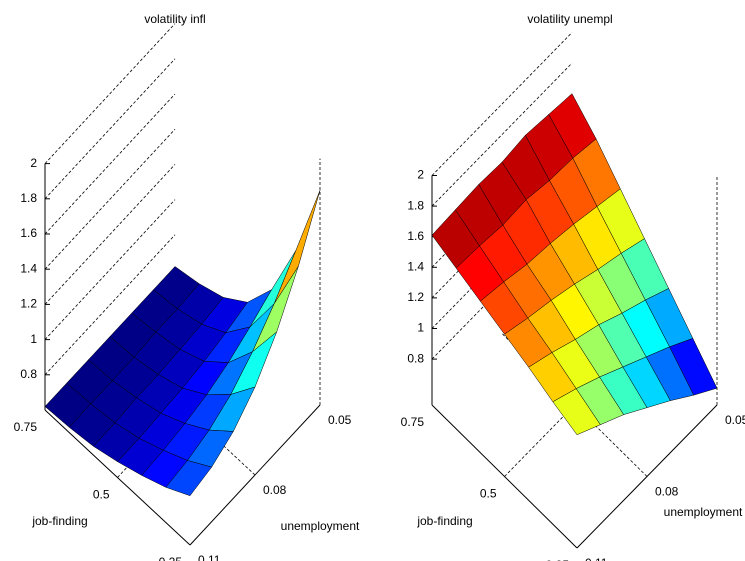 The height and width of the screenshot is (561, 745). Describe the element at coordinates (569, 19) in the screenshot. I see `z-axis-label: volatility unempl` at that location.